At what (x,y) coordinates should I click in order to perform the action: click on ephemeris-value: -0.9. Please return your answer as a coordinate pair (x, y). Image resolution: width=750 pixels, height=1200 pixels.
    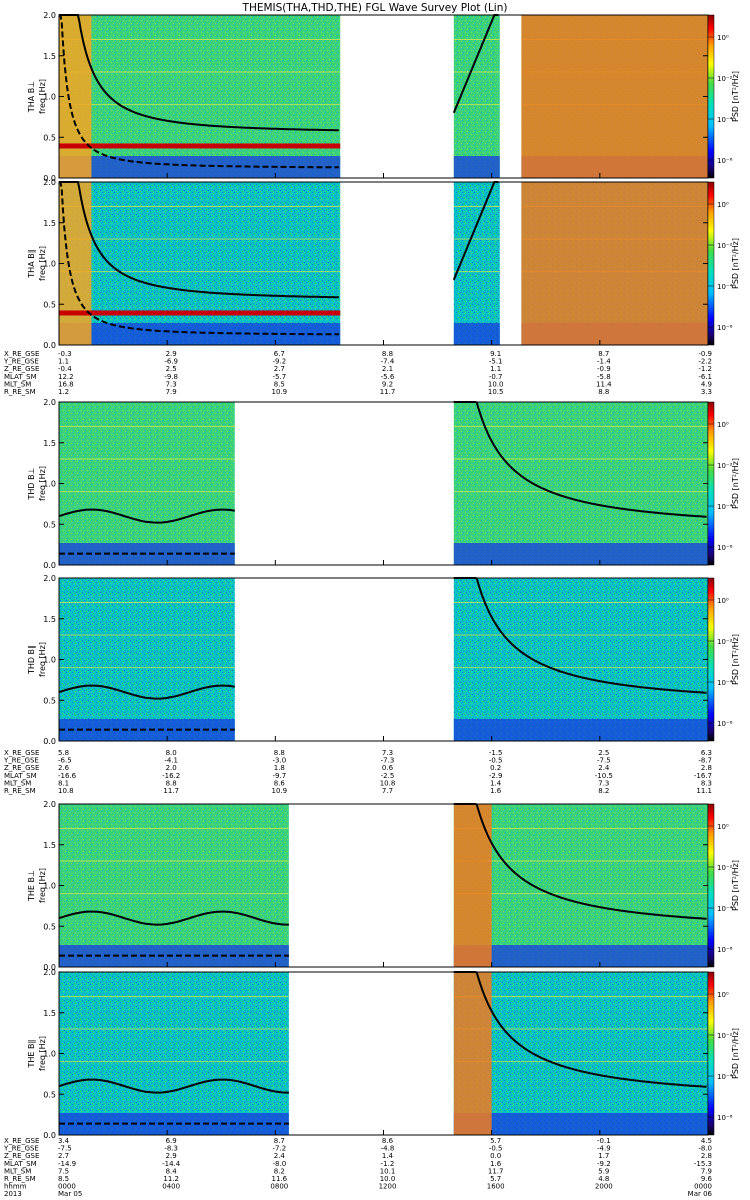
    Looking at the image, I should click on (604, 369).